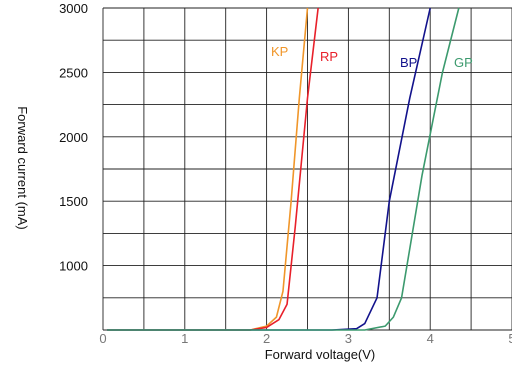 The image size is (512, 369). I want to click on x-tick-label: 5, so click(510, 338).